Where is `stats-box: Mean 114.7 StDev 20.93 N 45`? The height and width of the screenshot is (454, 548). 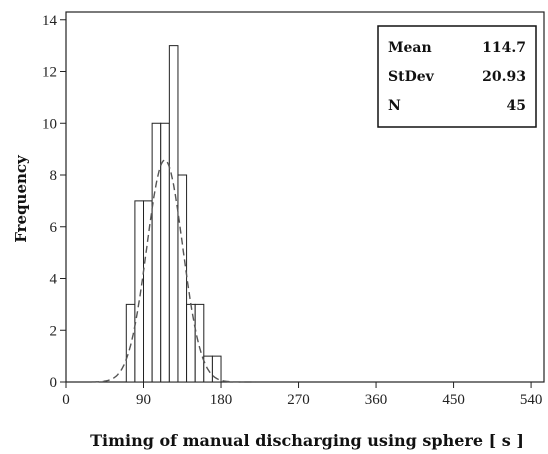 stats-box: Mean 114.7 StDev 20.93 N 45 is located at coordinates (457, 76).